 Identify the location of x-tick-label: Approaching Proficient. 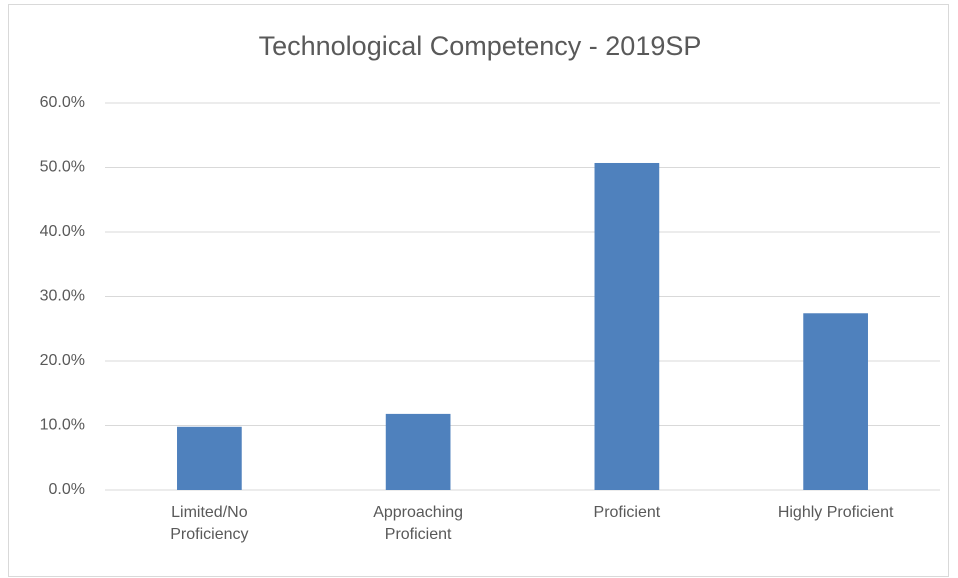
(418, 523).